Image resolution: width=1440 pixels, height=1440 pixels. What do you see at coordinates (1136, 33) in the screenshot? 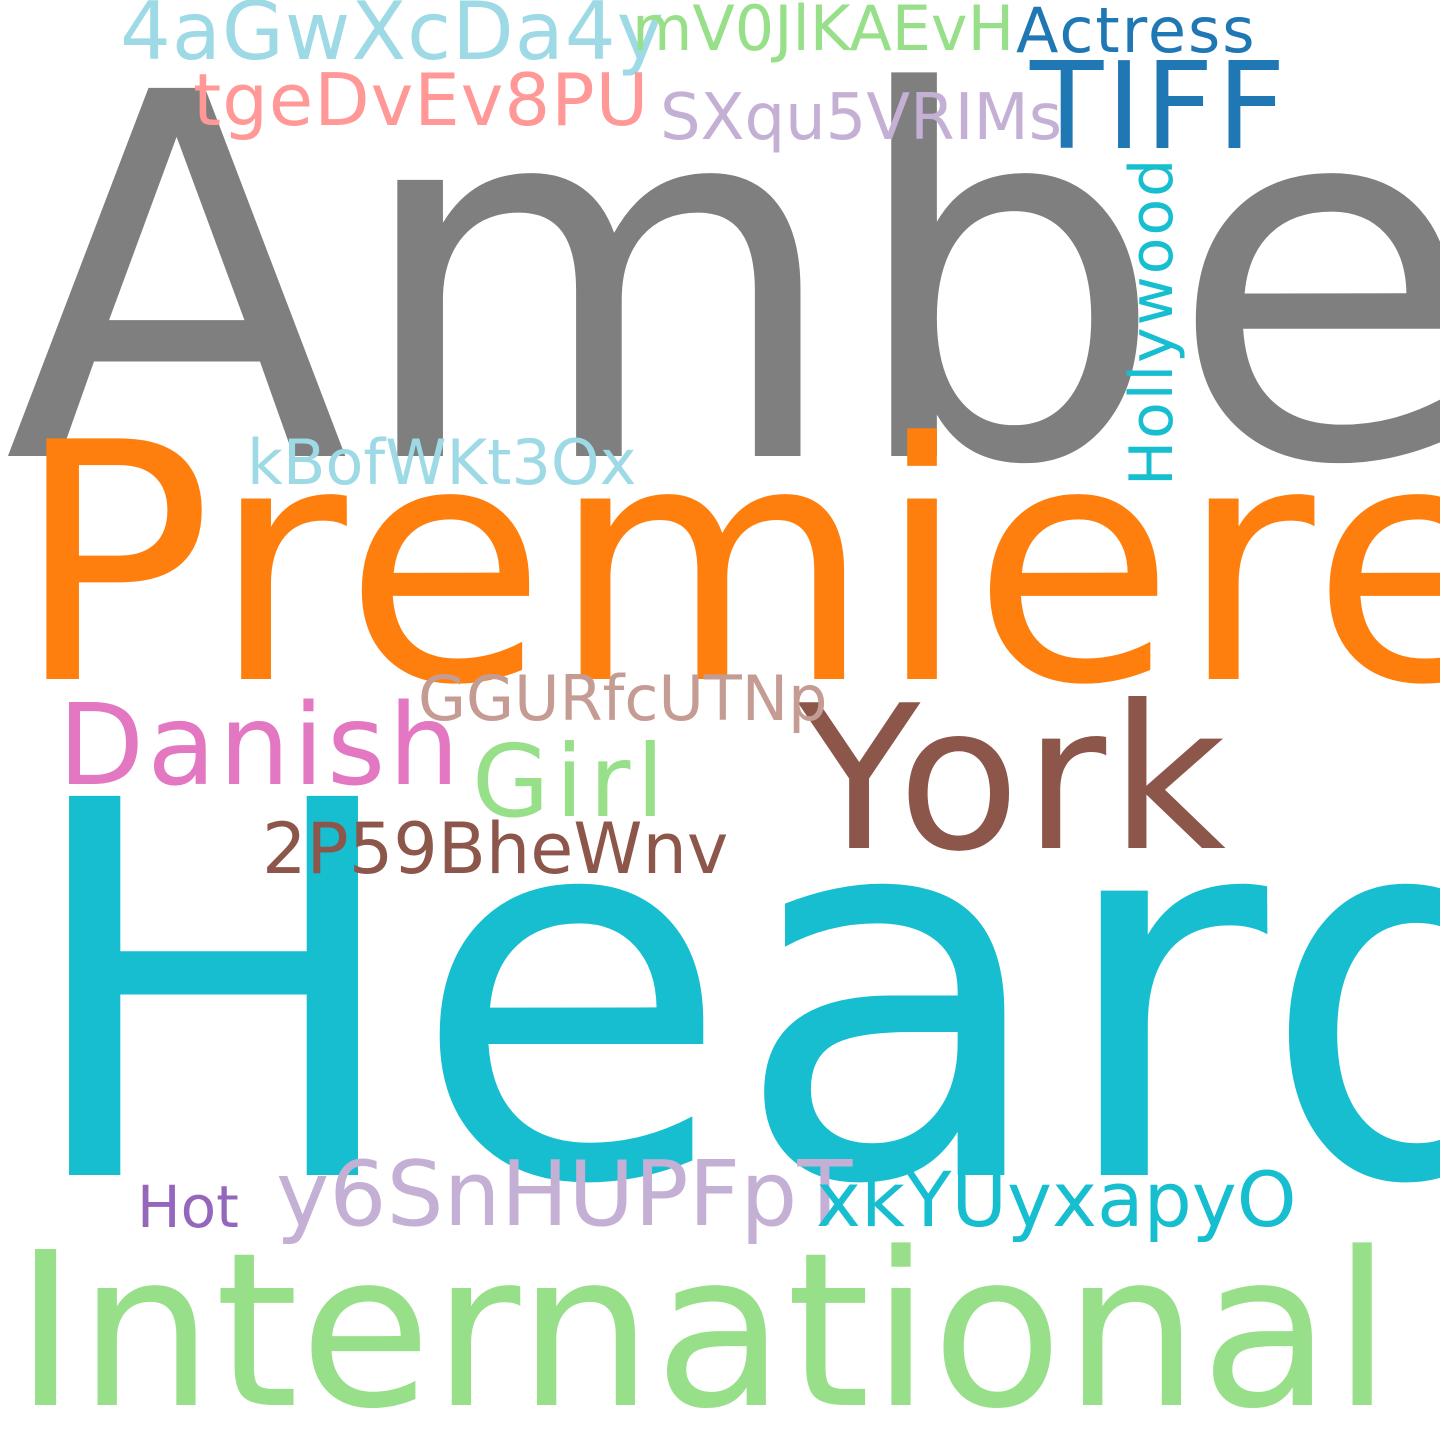
I see `word-actress: Actress` at bounding box center [1136, 33].